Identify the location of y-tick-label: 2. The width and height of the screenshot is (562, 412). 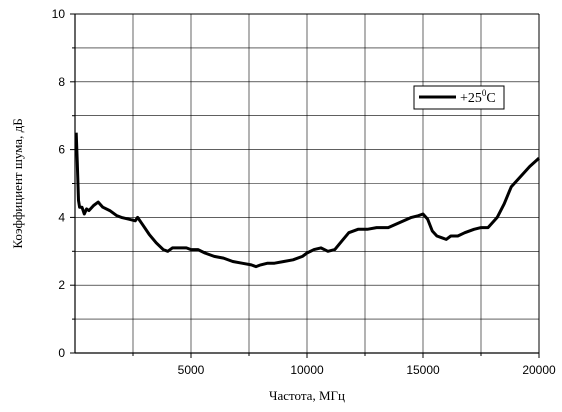
(61, 285).